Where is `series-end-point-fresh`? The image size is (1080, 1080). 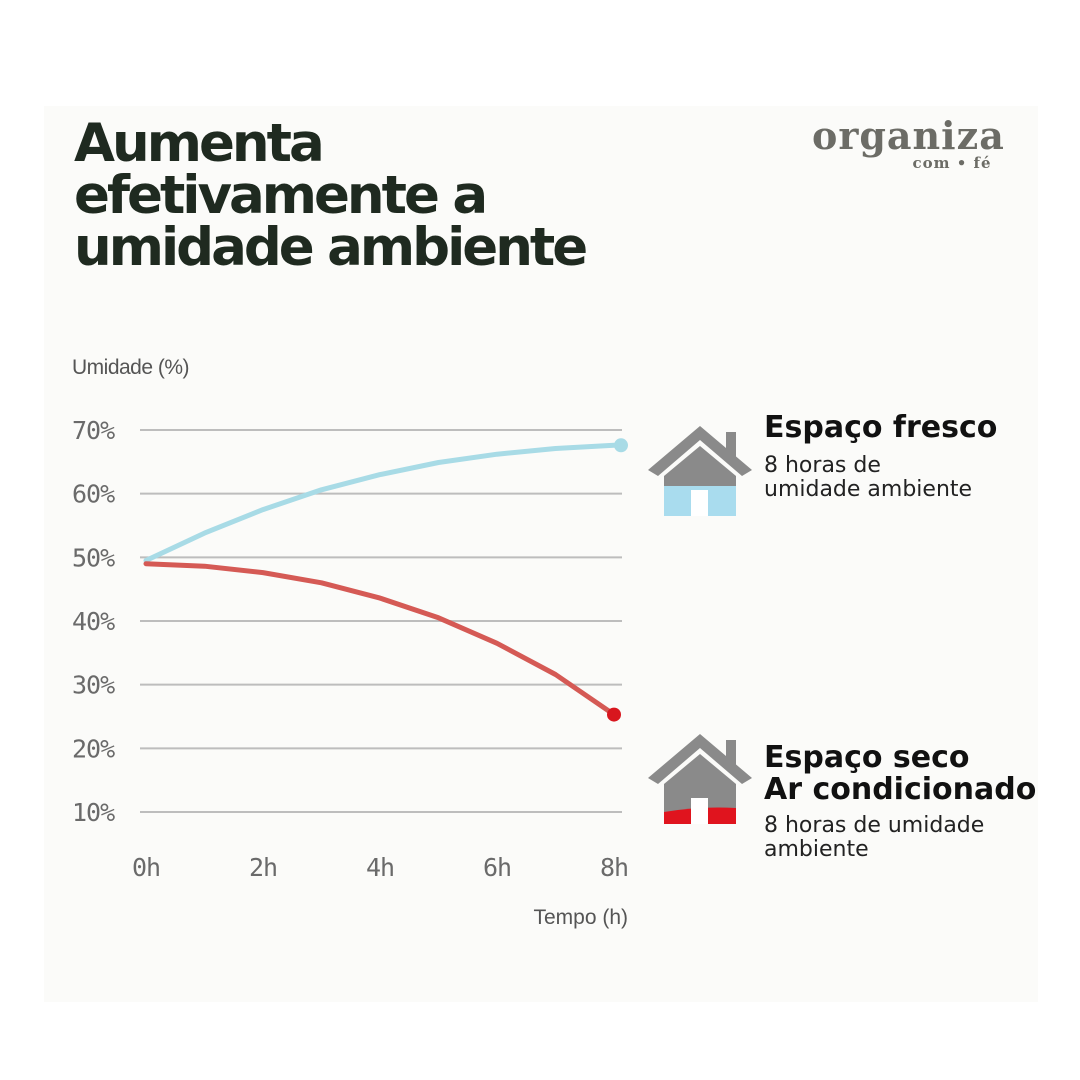
series-end-point-fresh is located at coordinates (621, 445).